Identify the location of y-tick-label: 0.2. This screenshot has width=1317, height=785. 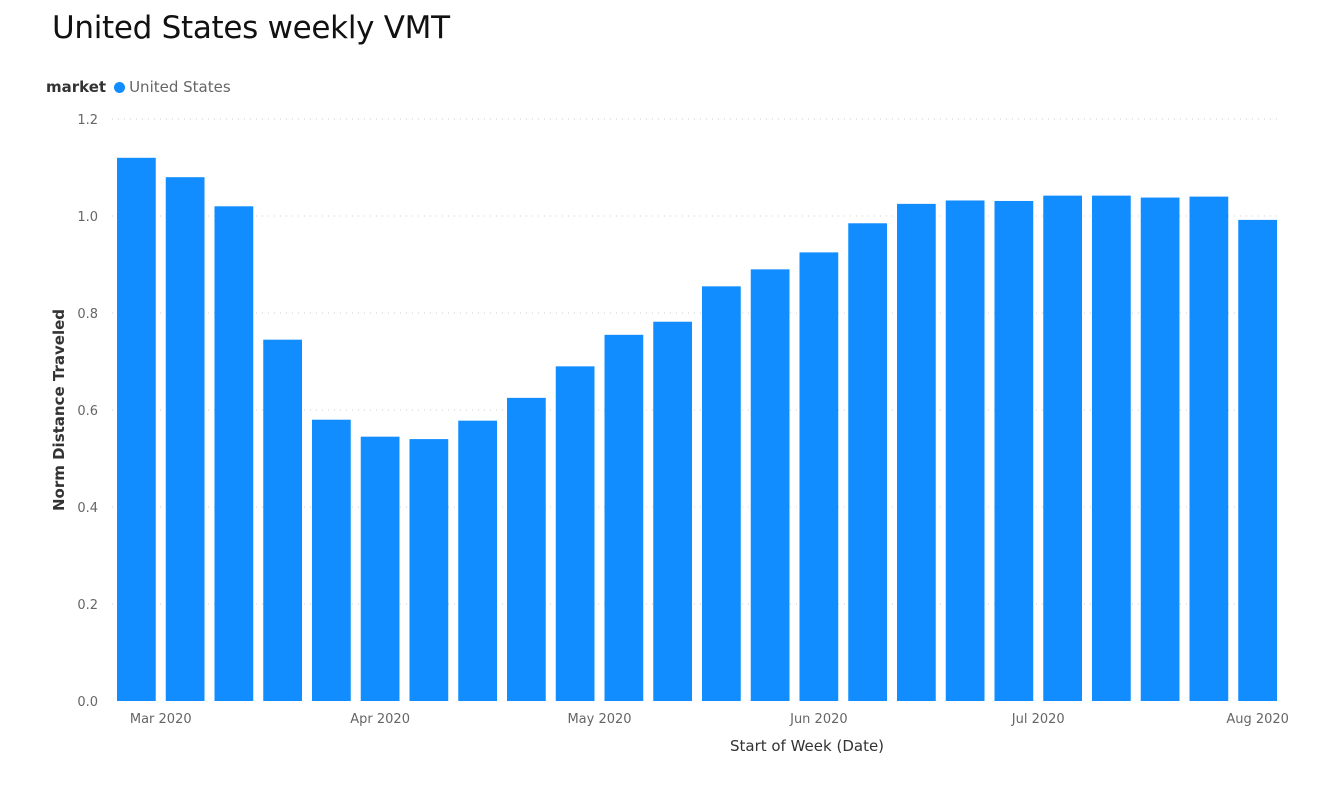
(87, 605).